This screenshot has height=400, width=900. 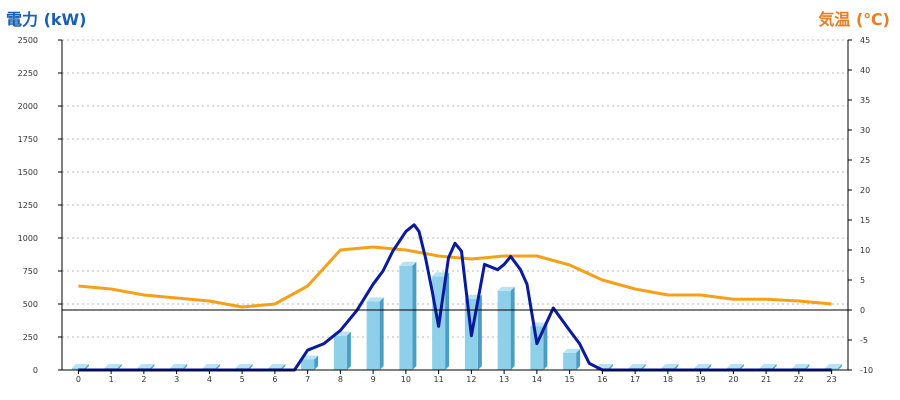 I want to click on right-tick-label: 5, so click(x=862, y=280).